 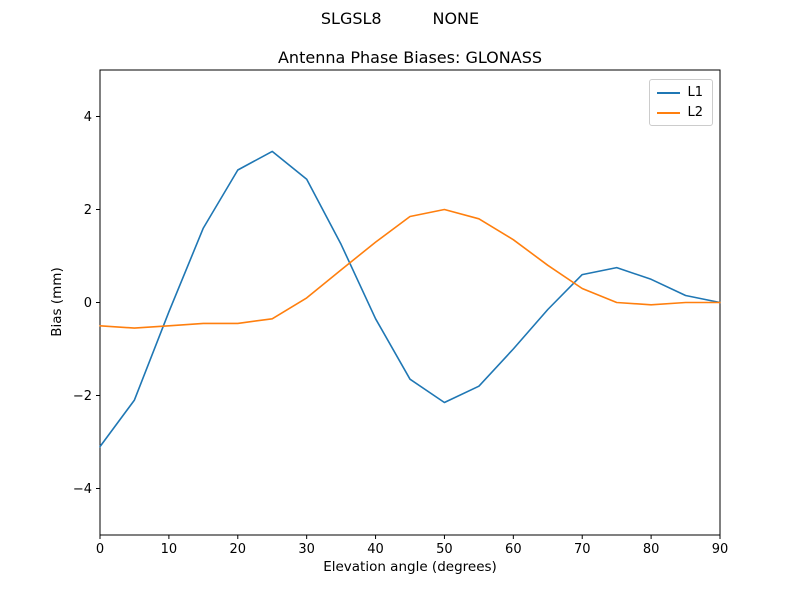 I want to click on axes-title: Antenna Phase Biases: GLONASS, so click(x=409, y=57).